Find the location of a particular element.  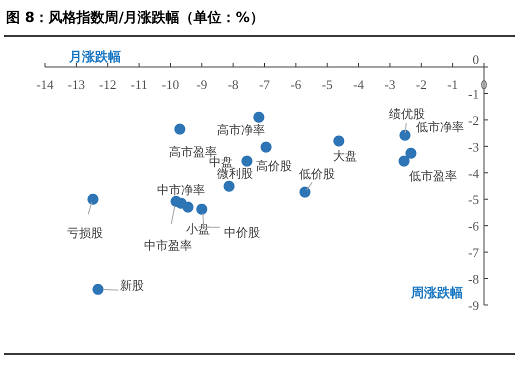

x-tick-label: -13 is located at coordinates (77, 84).